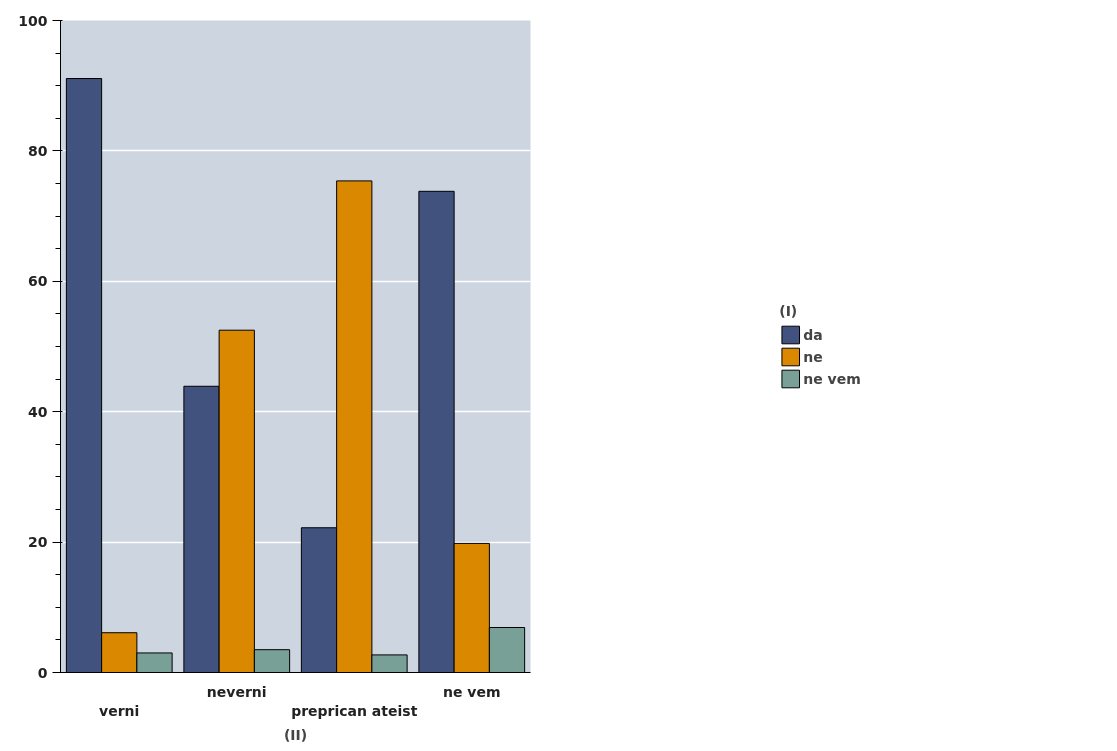  What do you see at coordinates (38, 411) in the screenshot?
I see `y-tick-label: 40` at bounding box center [38, 411].